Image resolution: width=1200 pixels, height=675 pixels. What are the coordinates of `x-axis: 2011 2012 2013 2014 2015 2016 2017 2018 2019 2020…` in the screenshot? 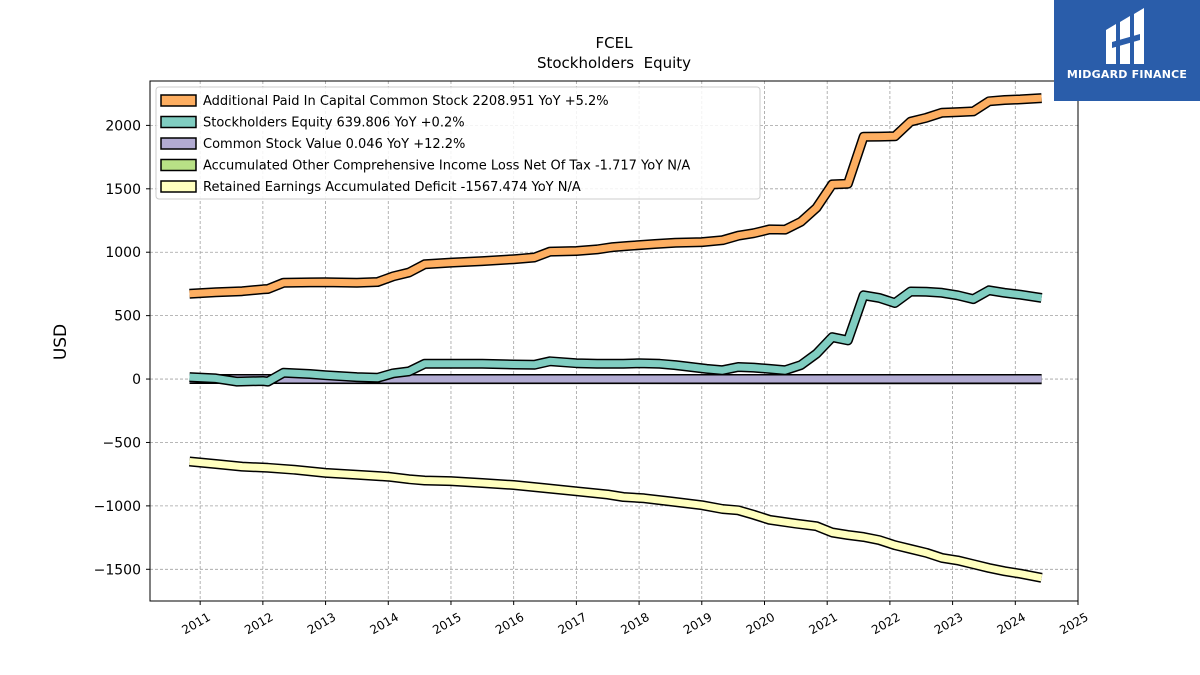 It's located at (635, 619).